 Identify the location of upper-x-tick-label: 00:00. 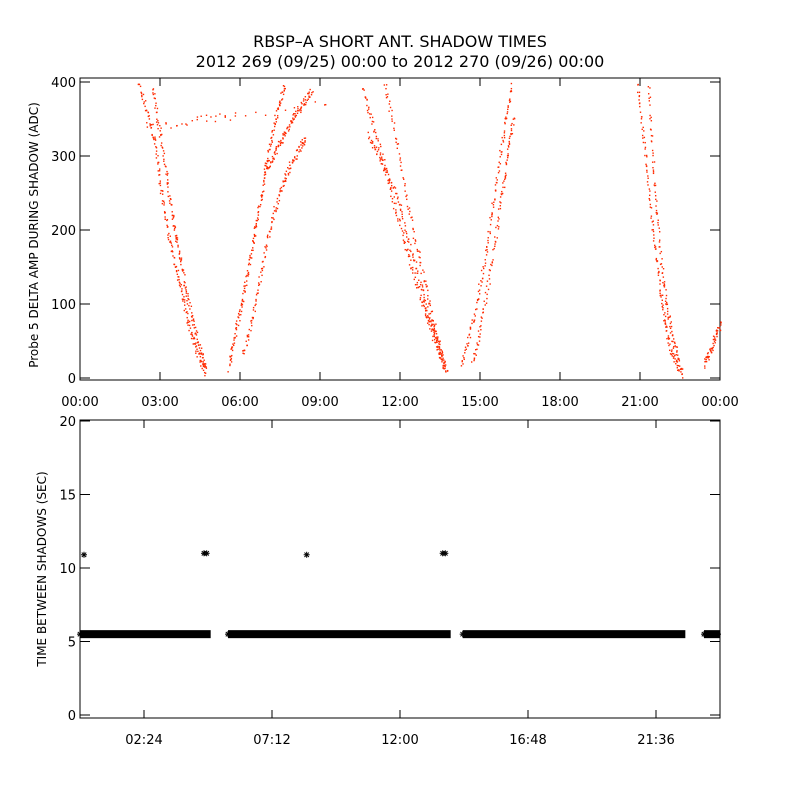
(79, 402).